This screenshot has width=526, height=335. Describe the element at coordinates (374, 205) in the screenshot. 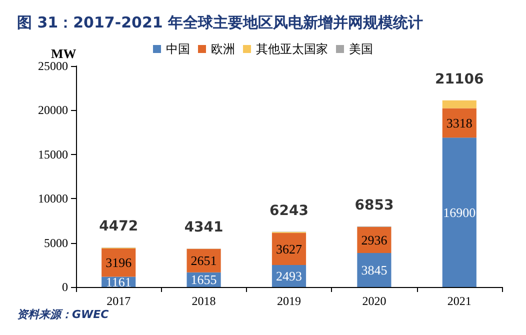

I see `total-label: 6853` at that location.